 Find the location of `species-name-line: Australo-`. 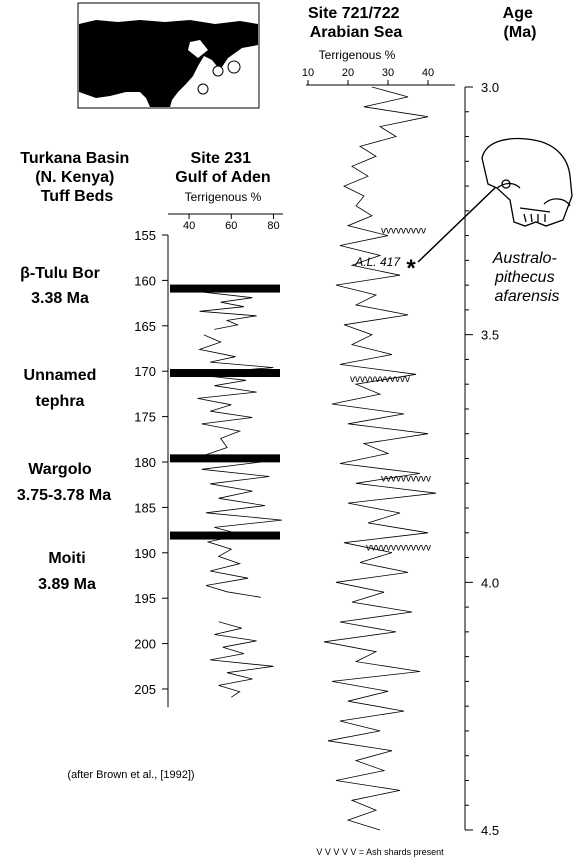

species-name-line: Australo- is located at coordinates (524, 258).